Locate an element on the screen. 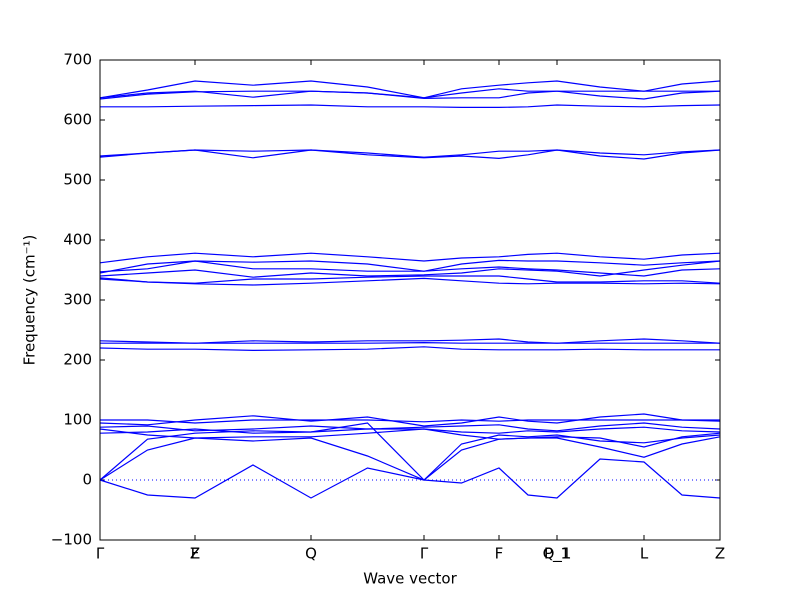 This screenshot has width=800, height=600. x-tick-label: Q_1 is located at coordinates (557, 554).